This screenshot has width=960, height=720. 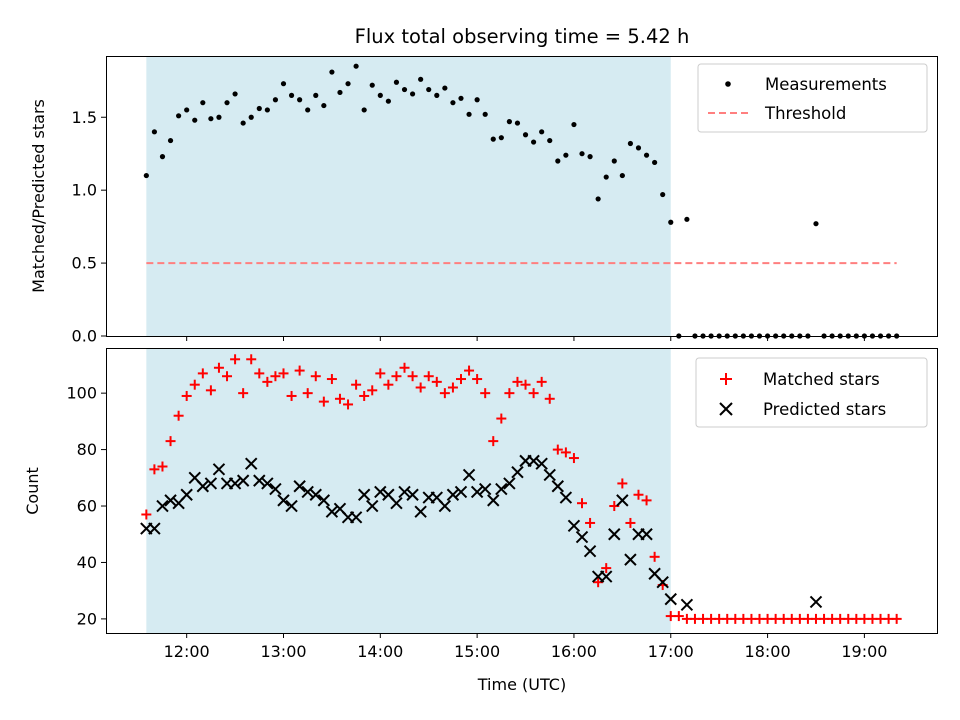 What do you see at coordinates (32, 491) in the screenshot?
I see `bottom-y-axis-label: Count` at bounding box center [32, 491].